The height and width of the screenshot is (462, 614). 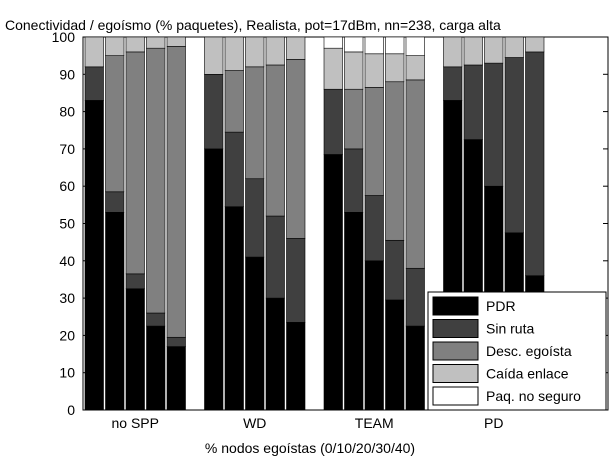 I want to click on y-tick-label: 50, so click(x=67, y=224).